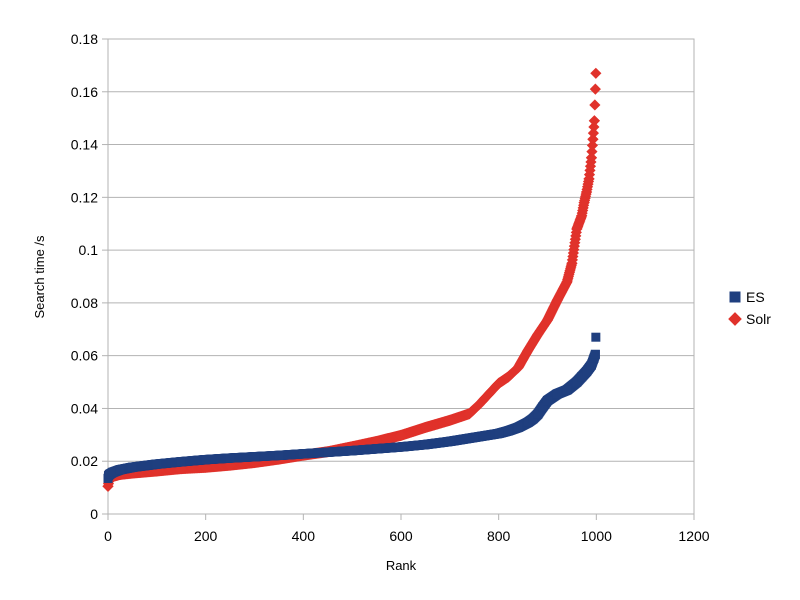 The width and height of the screenshot is (800, 600). What do you see at coordinates (206, 536) in the screenshot?
I see `x-tick-label: 200` at bounding box center [206, 536].